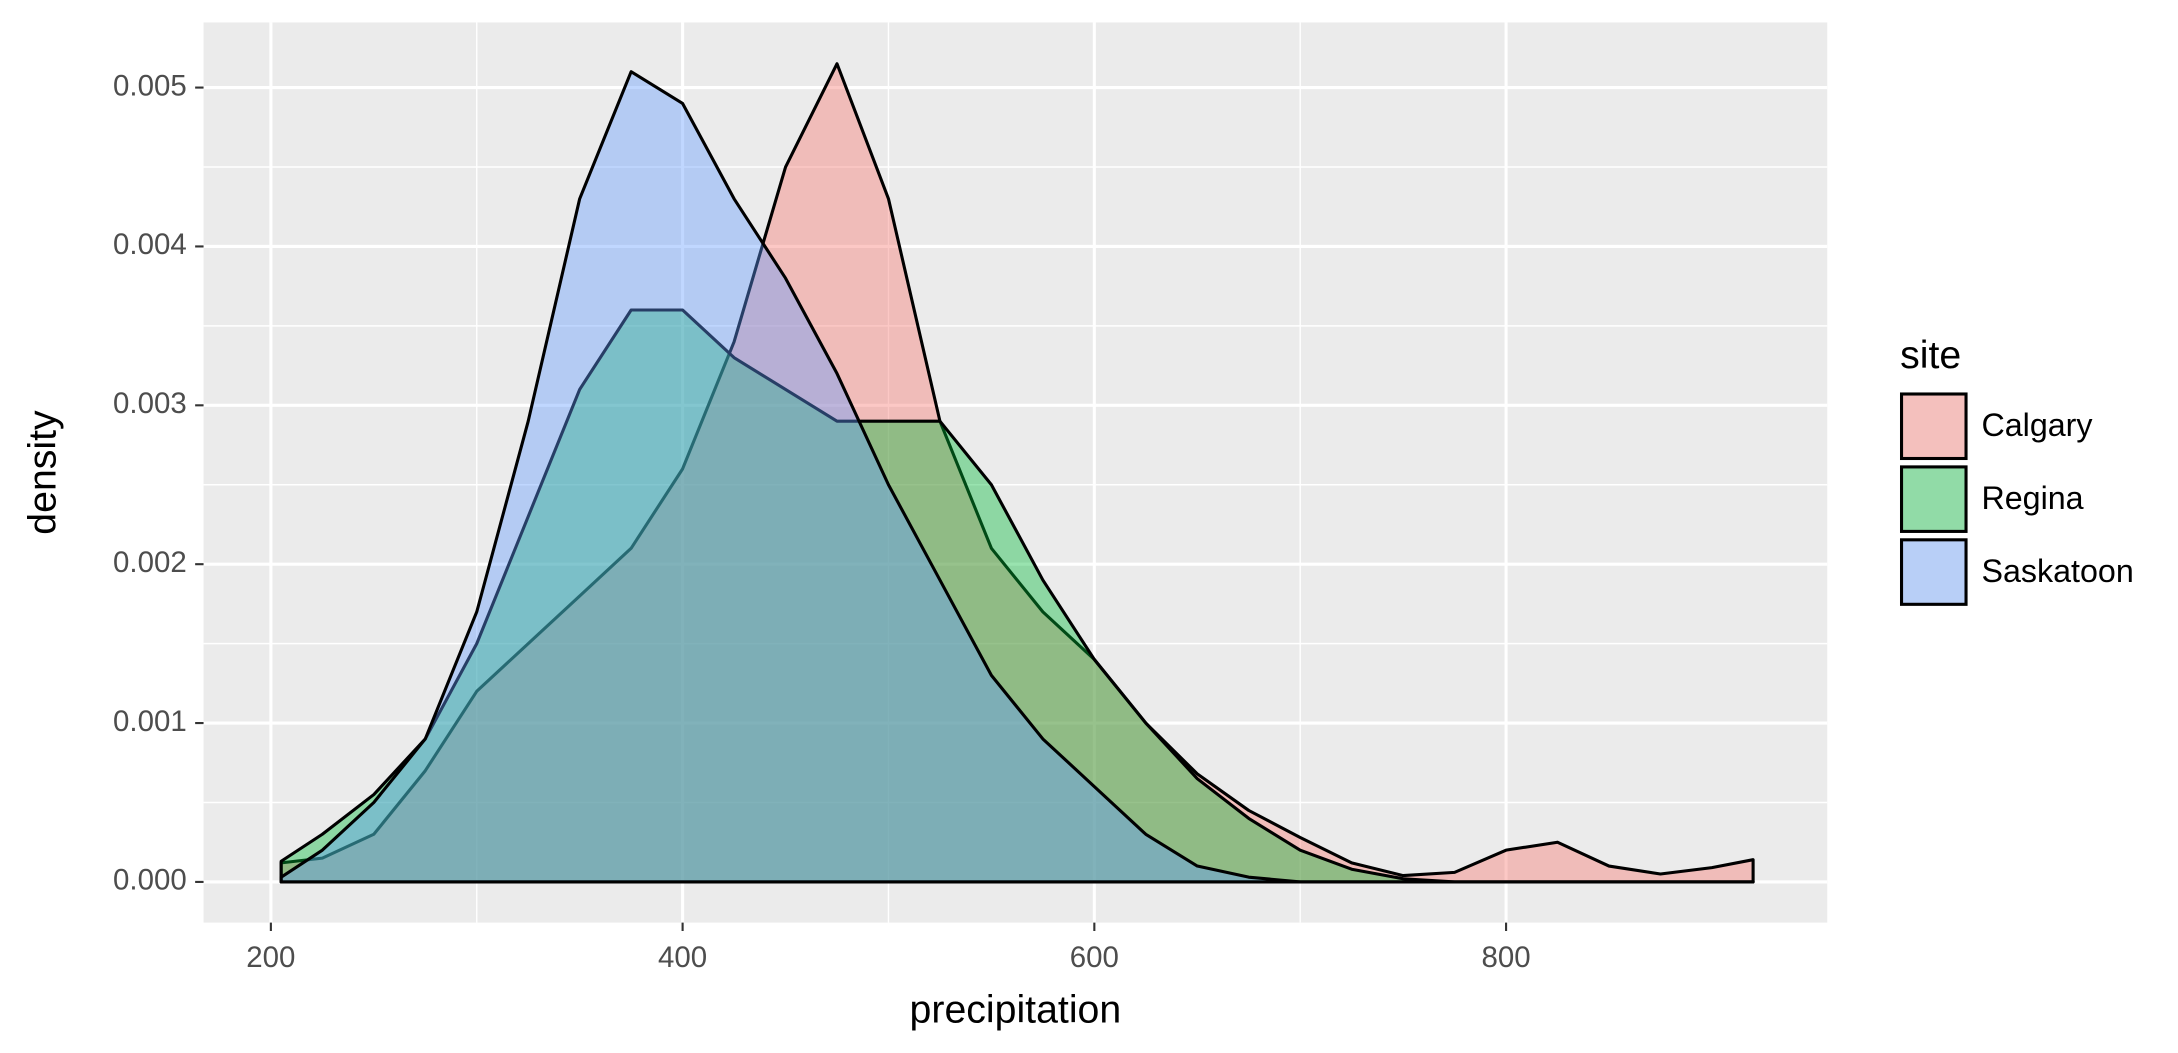  I want to click on y-tick-label: 0.004, so click(150, 244).